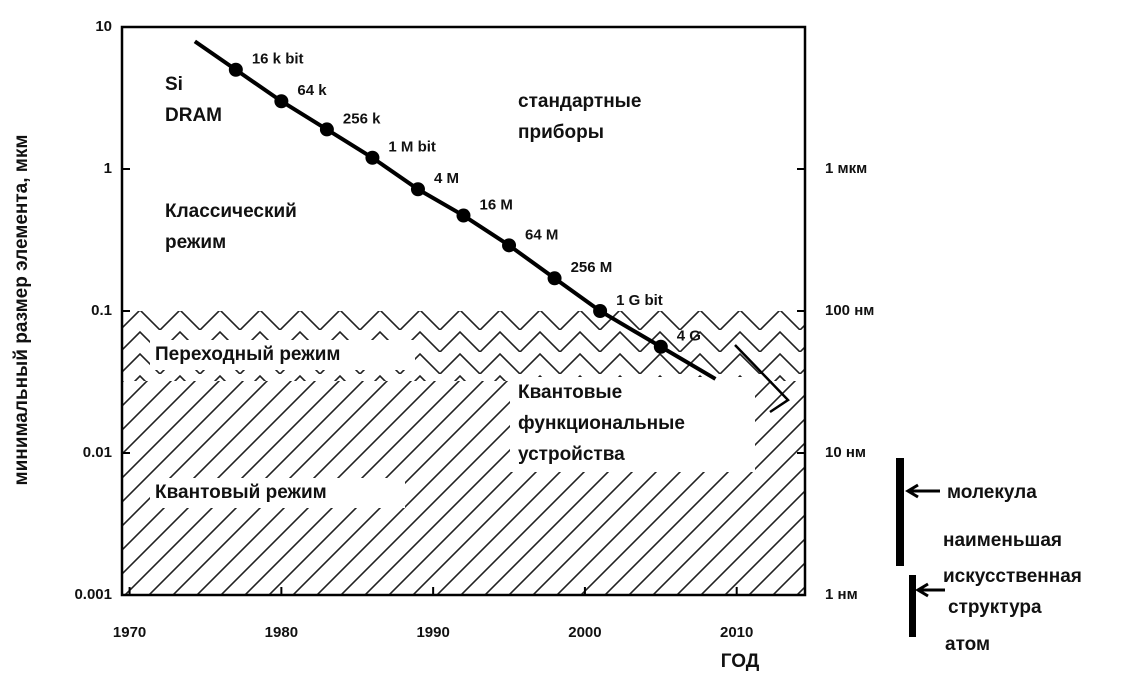 This screenshot has width=1139, height=679. What do you see at coordinates (97, 452) in the screenshot?
I see `y-tick-label: 0.01` at bounding box center [97, 452].